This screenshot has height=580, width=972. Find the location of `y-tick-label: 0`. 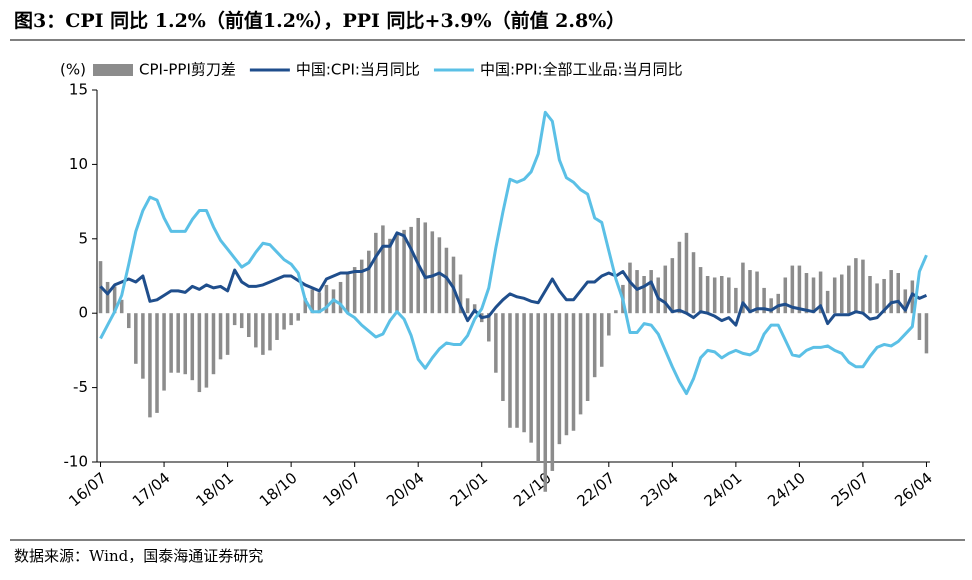

y-tick-label: 0 is located at coordinates (83, 313).